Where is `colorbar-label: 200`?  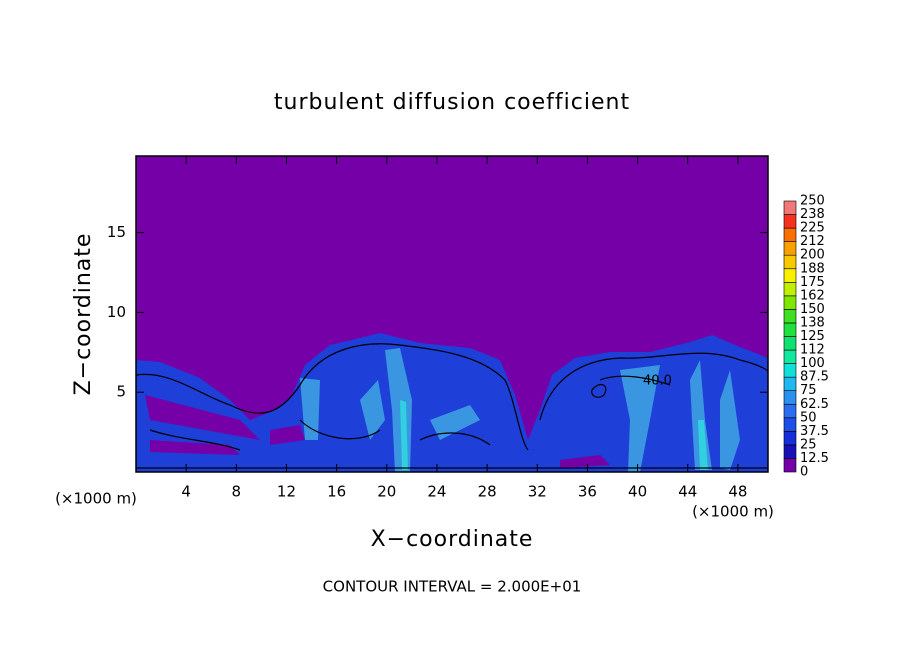 colorbar-label: 200 is located at coordinates (812, 255).